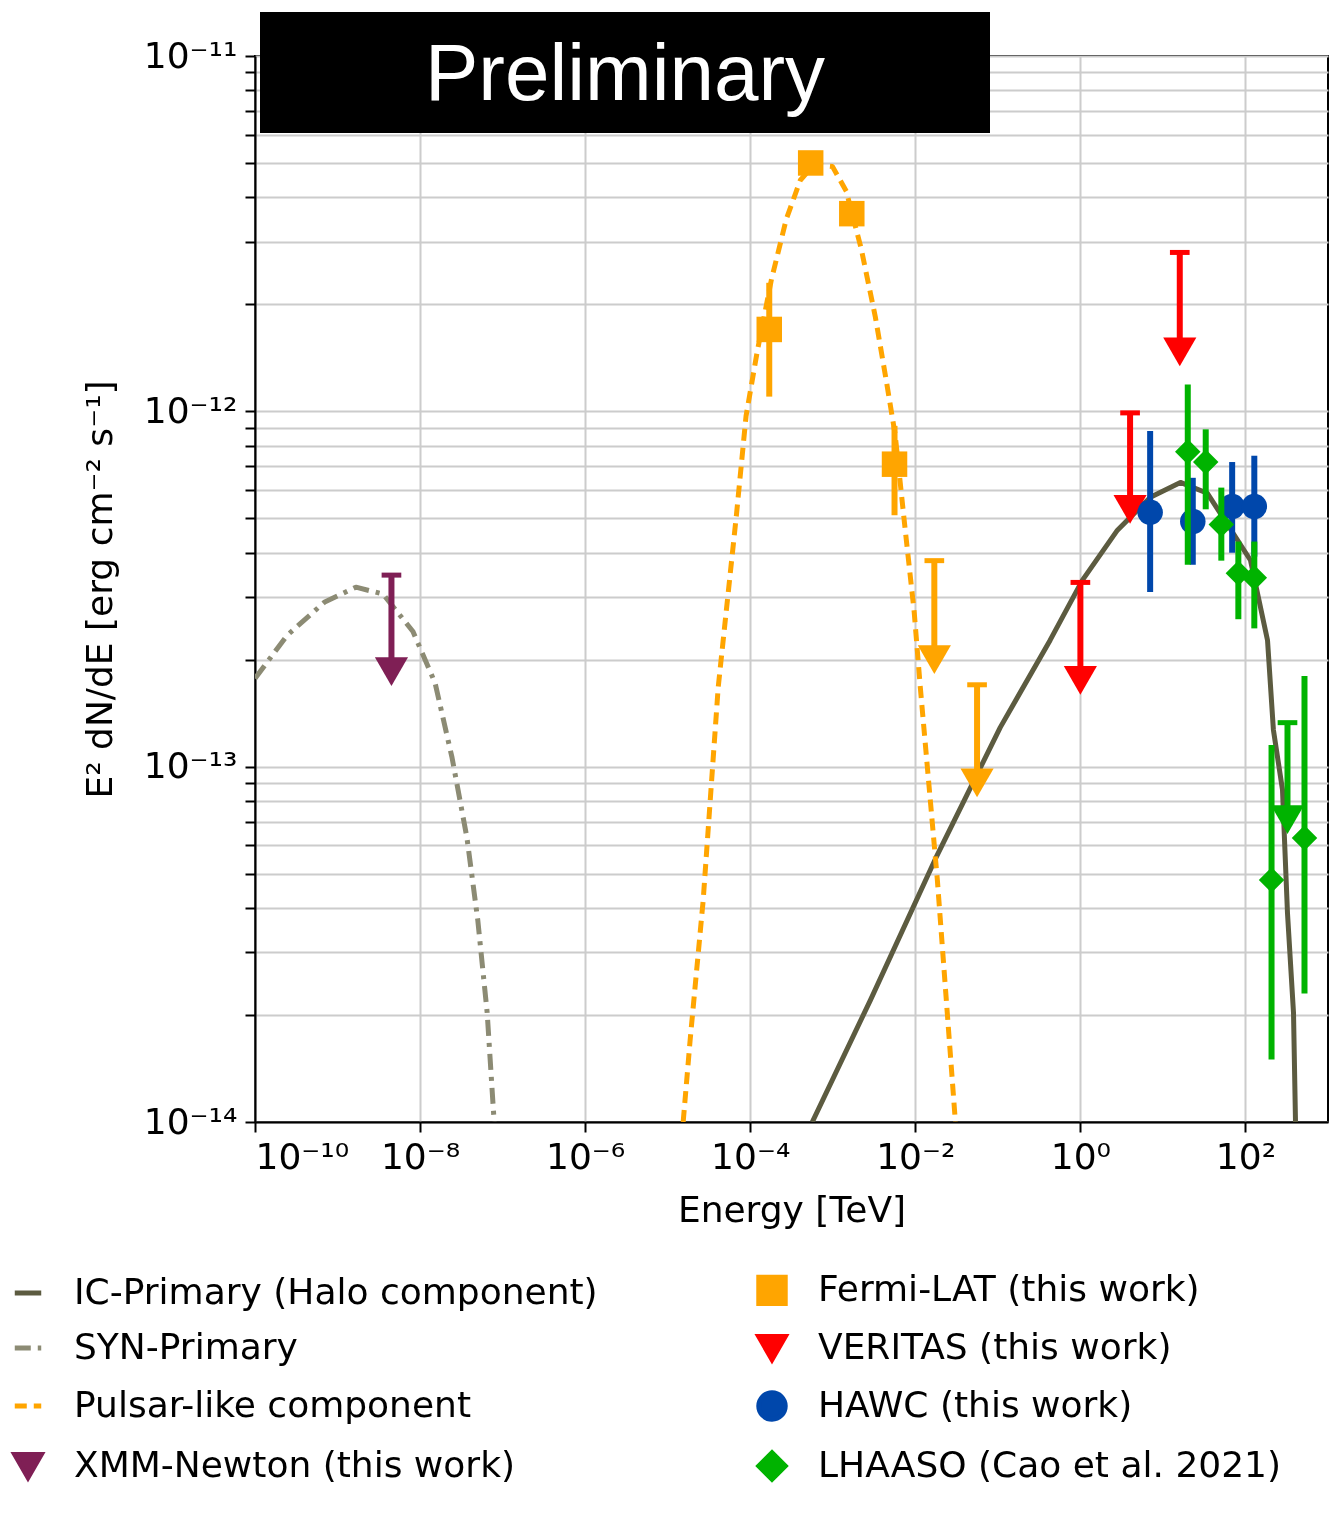 This screenshot has width=1336, height=1533. Describe the element at coordinates (751, 1156) in the screenshot. I see `x-tick-label: 10⁻⁴` at that location.